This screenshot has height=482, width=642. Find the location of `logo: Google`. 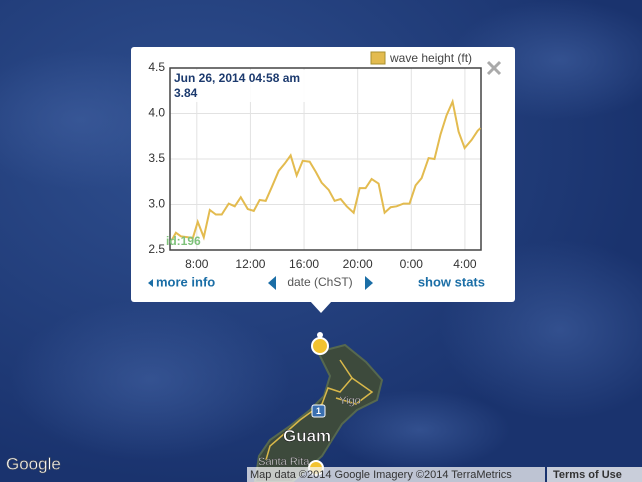

logo: Google is located at coordinates (33, 463).